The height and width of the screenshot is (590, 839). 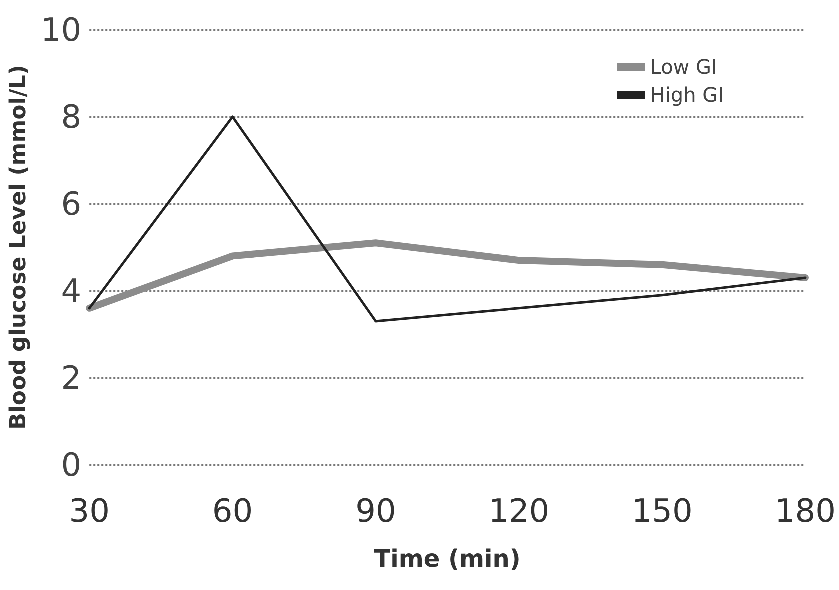 I want to click on y-tick-label: 6, so click(x=71, y=204).